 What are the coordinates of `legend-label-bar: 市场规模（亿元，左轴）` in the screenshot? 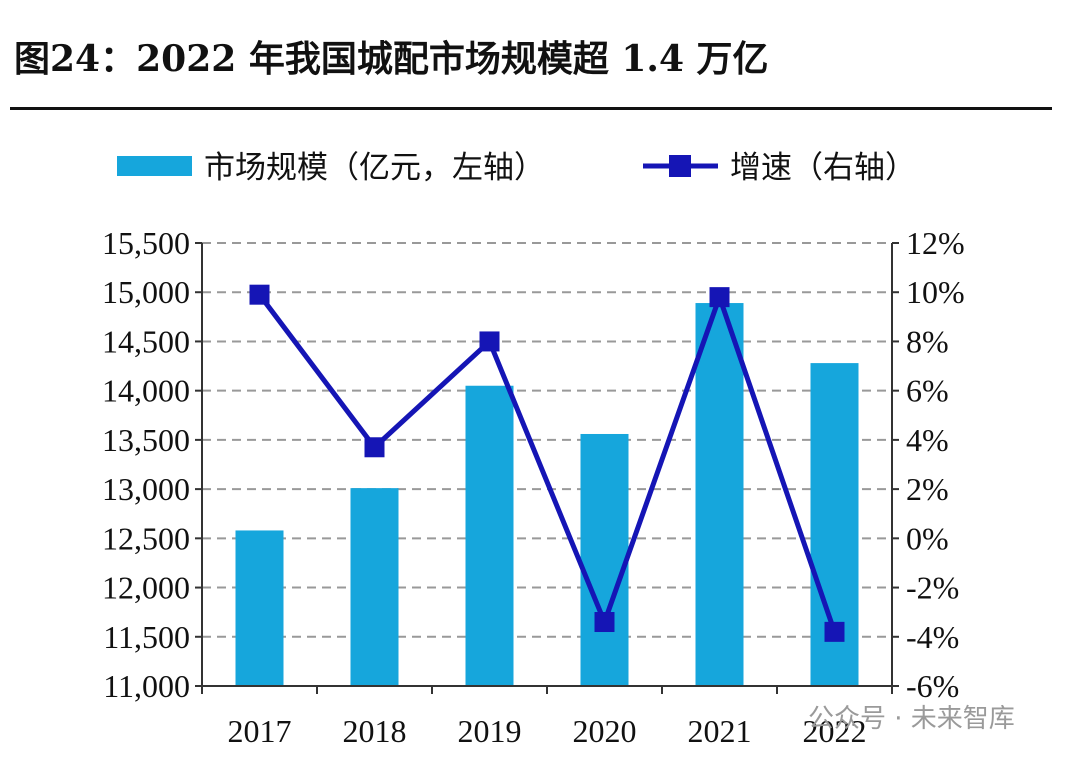 It's located at (374, 168).